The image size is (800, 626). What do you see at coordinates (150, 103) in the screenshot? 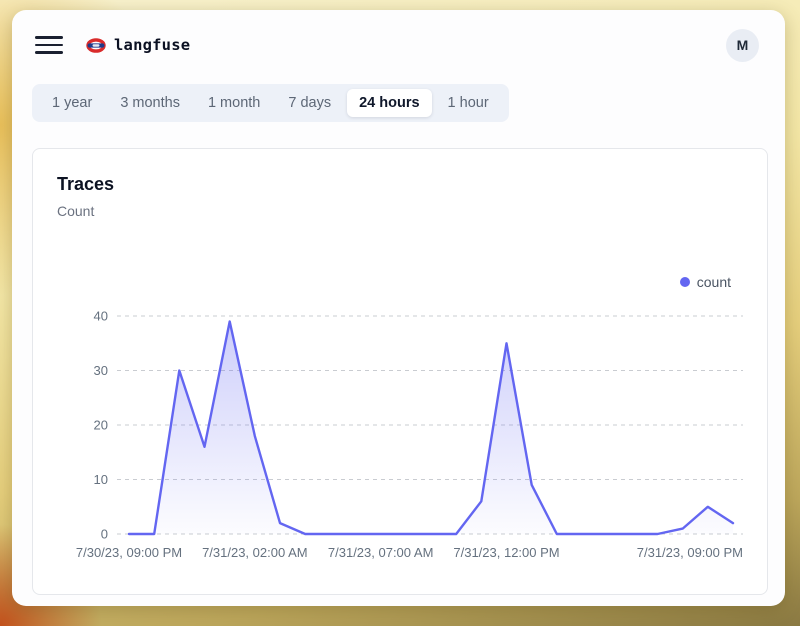
I see `tab-3-months: 3 months` at bounding box center [150, 103].